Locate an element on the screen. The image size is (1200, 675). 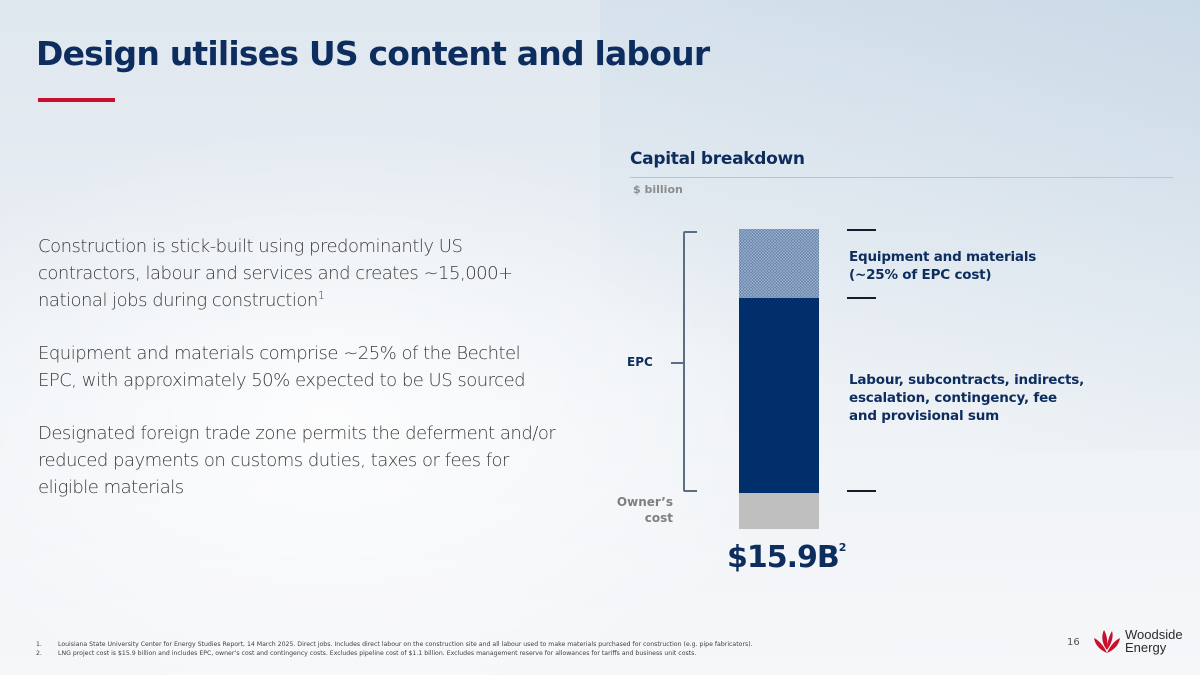
chart-title: Capital breakdown is located at coordinates (717, 159).